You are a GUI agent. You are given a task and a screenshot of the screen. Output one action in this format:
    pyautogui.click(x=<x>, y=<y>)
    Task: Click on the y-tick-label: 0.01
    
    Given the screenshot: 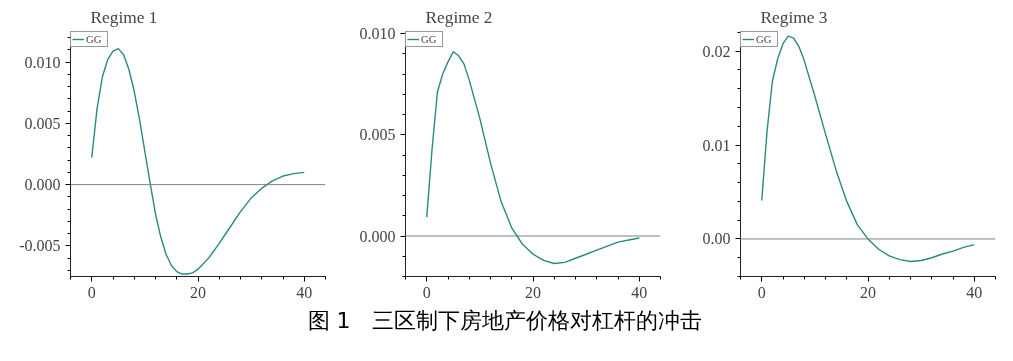 What is the action you would take?
    pyautogui.click(x=716, y=145)
    